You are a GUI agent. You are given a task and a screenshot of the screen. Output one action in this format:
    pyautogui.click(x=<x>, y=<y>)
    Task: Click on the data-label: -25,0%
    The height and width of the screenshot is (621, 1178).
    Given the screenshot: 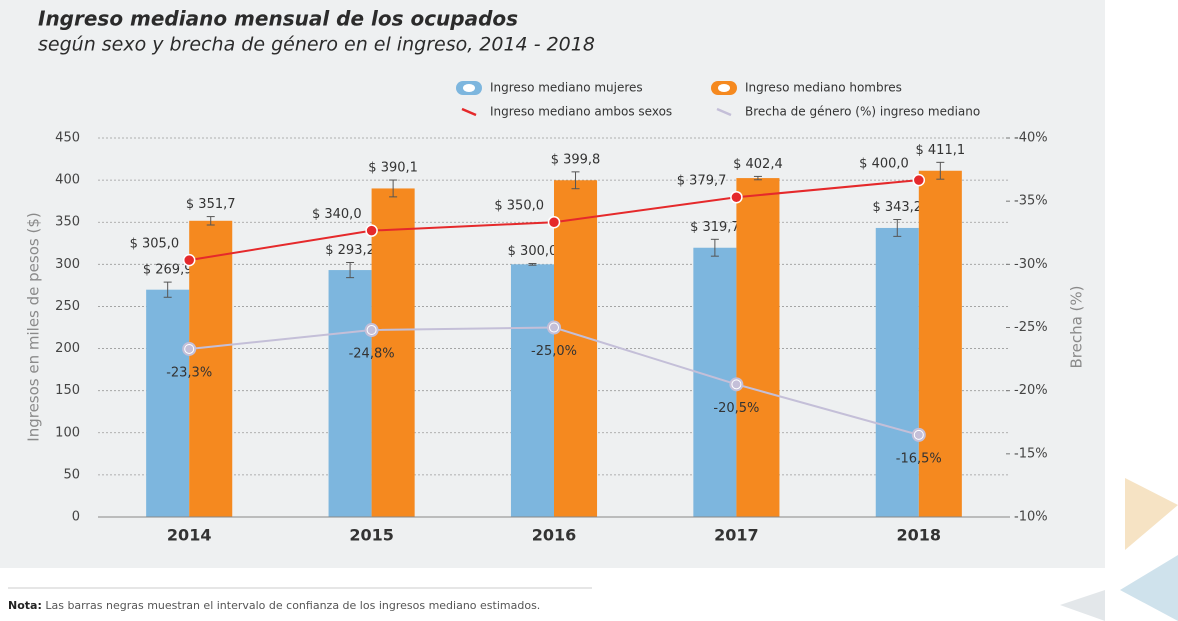 What is the action you would take?
    pyautogui.click(x=554, y=351)
    